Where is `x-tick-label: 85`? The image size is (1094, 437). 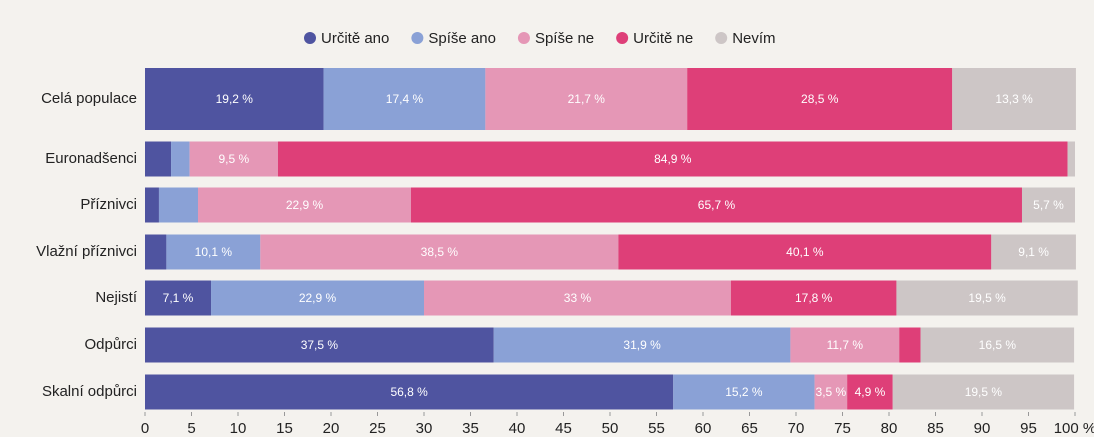
x-tick-label: 85 is located at coordinates (935, 428).